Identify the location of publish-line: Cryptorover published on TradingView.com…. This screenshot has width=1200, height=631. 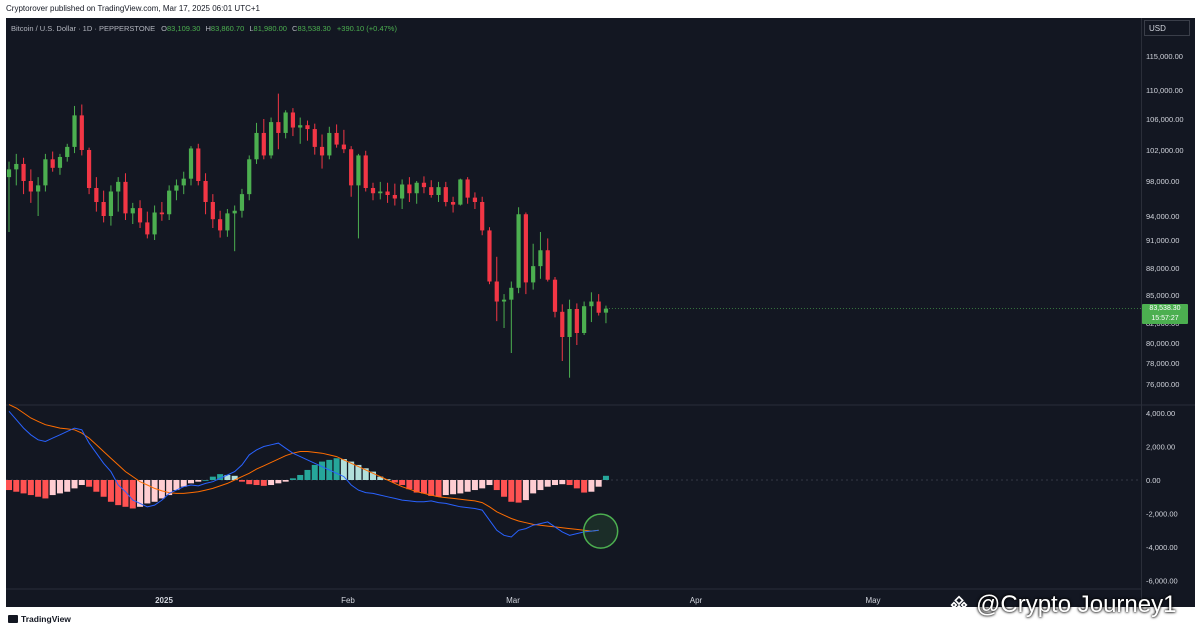
(133, 8).